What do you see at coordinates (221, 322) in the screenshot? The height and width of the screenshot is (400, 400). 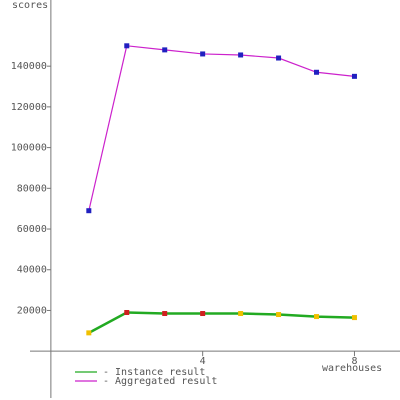 I see `series-line` at bounding box center [221, 322].